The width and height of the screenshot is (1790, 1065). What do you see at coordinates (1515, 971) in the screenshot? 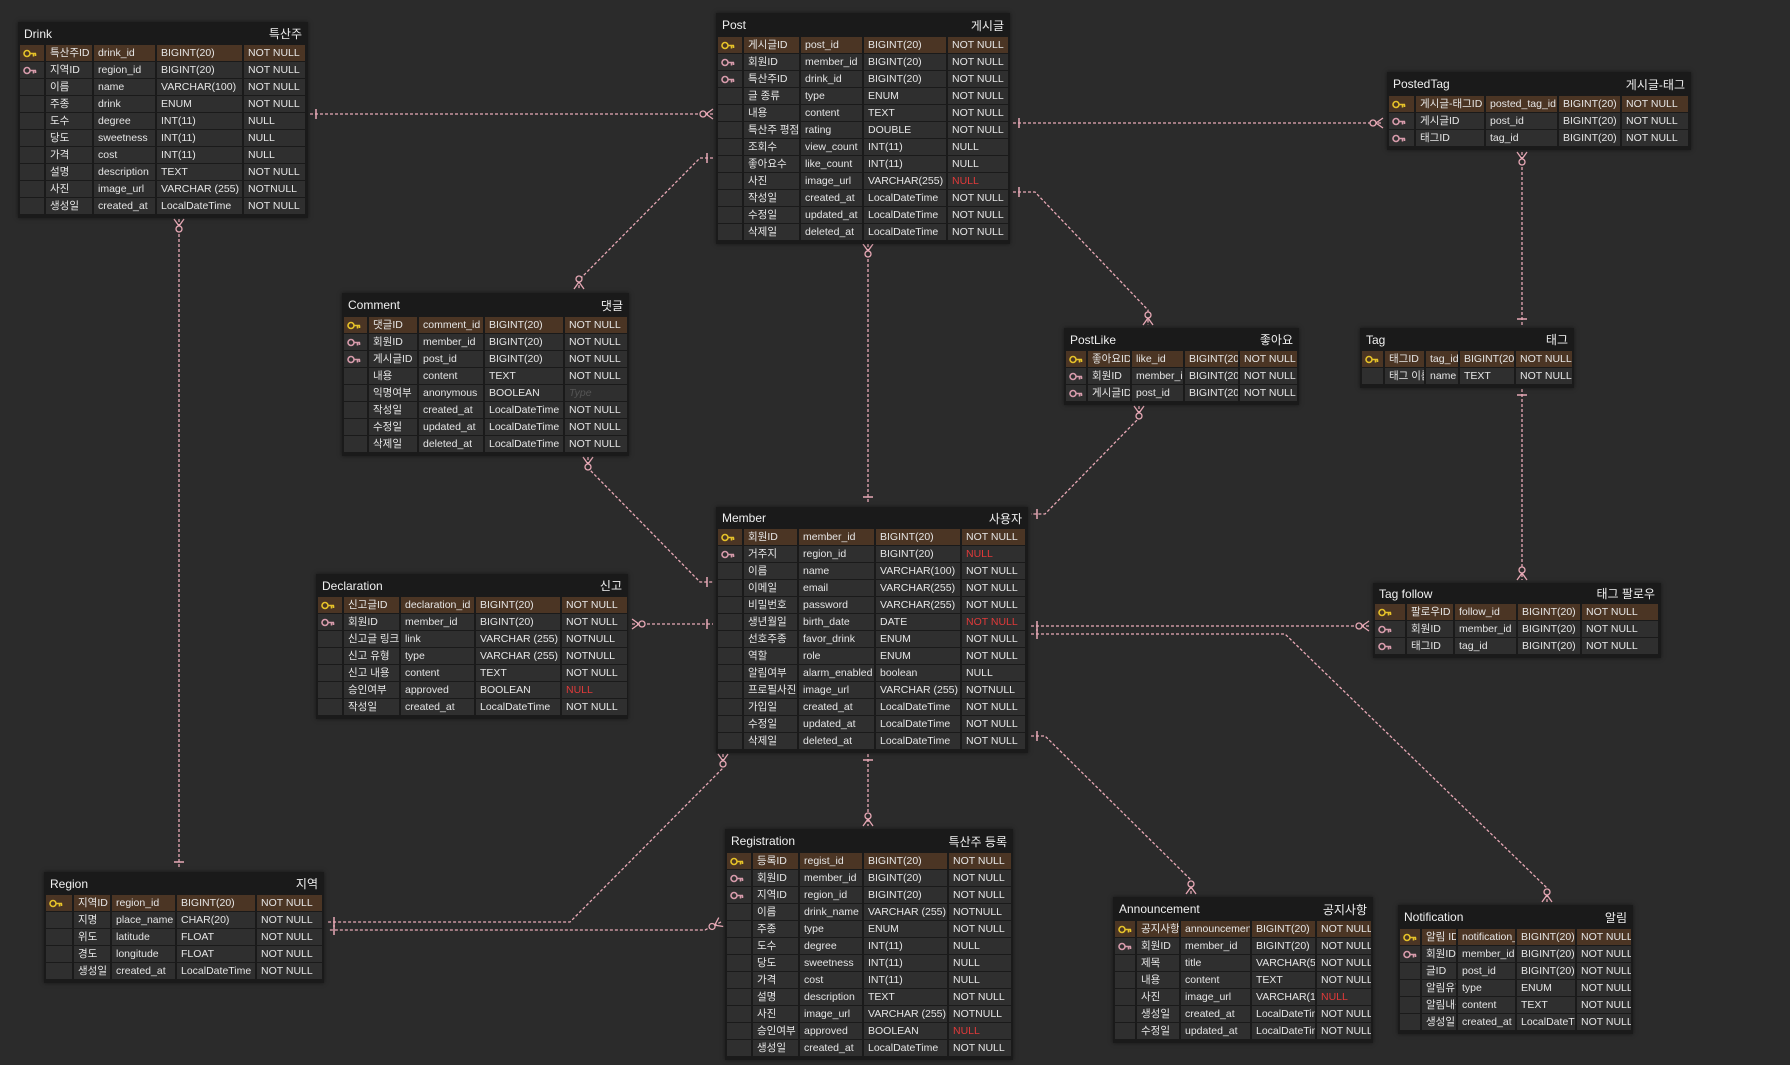
I see `table-row: 글ID post_id BIGINT(20) NOT NULL` at bounding box center [1515, 971].